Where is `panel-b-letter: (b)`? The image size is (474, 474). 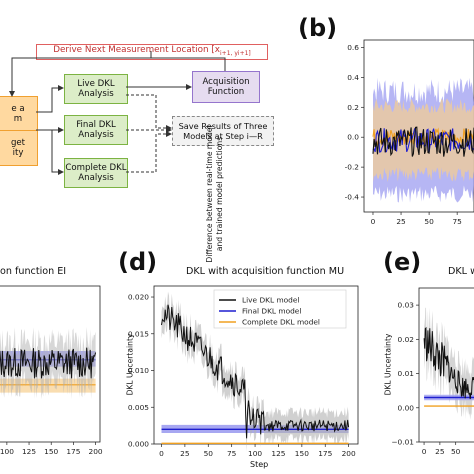 panel-b-letter: (b) is located at coordinates (318, 28).